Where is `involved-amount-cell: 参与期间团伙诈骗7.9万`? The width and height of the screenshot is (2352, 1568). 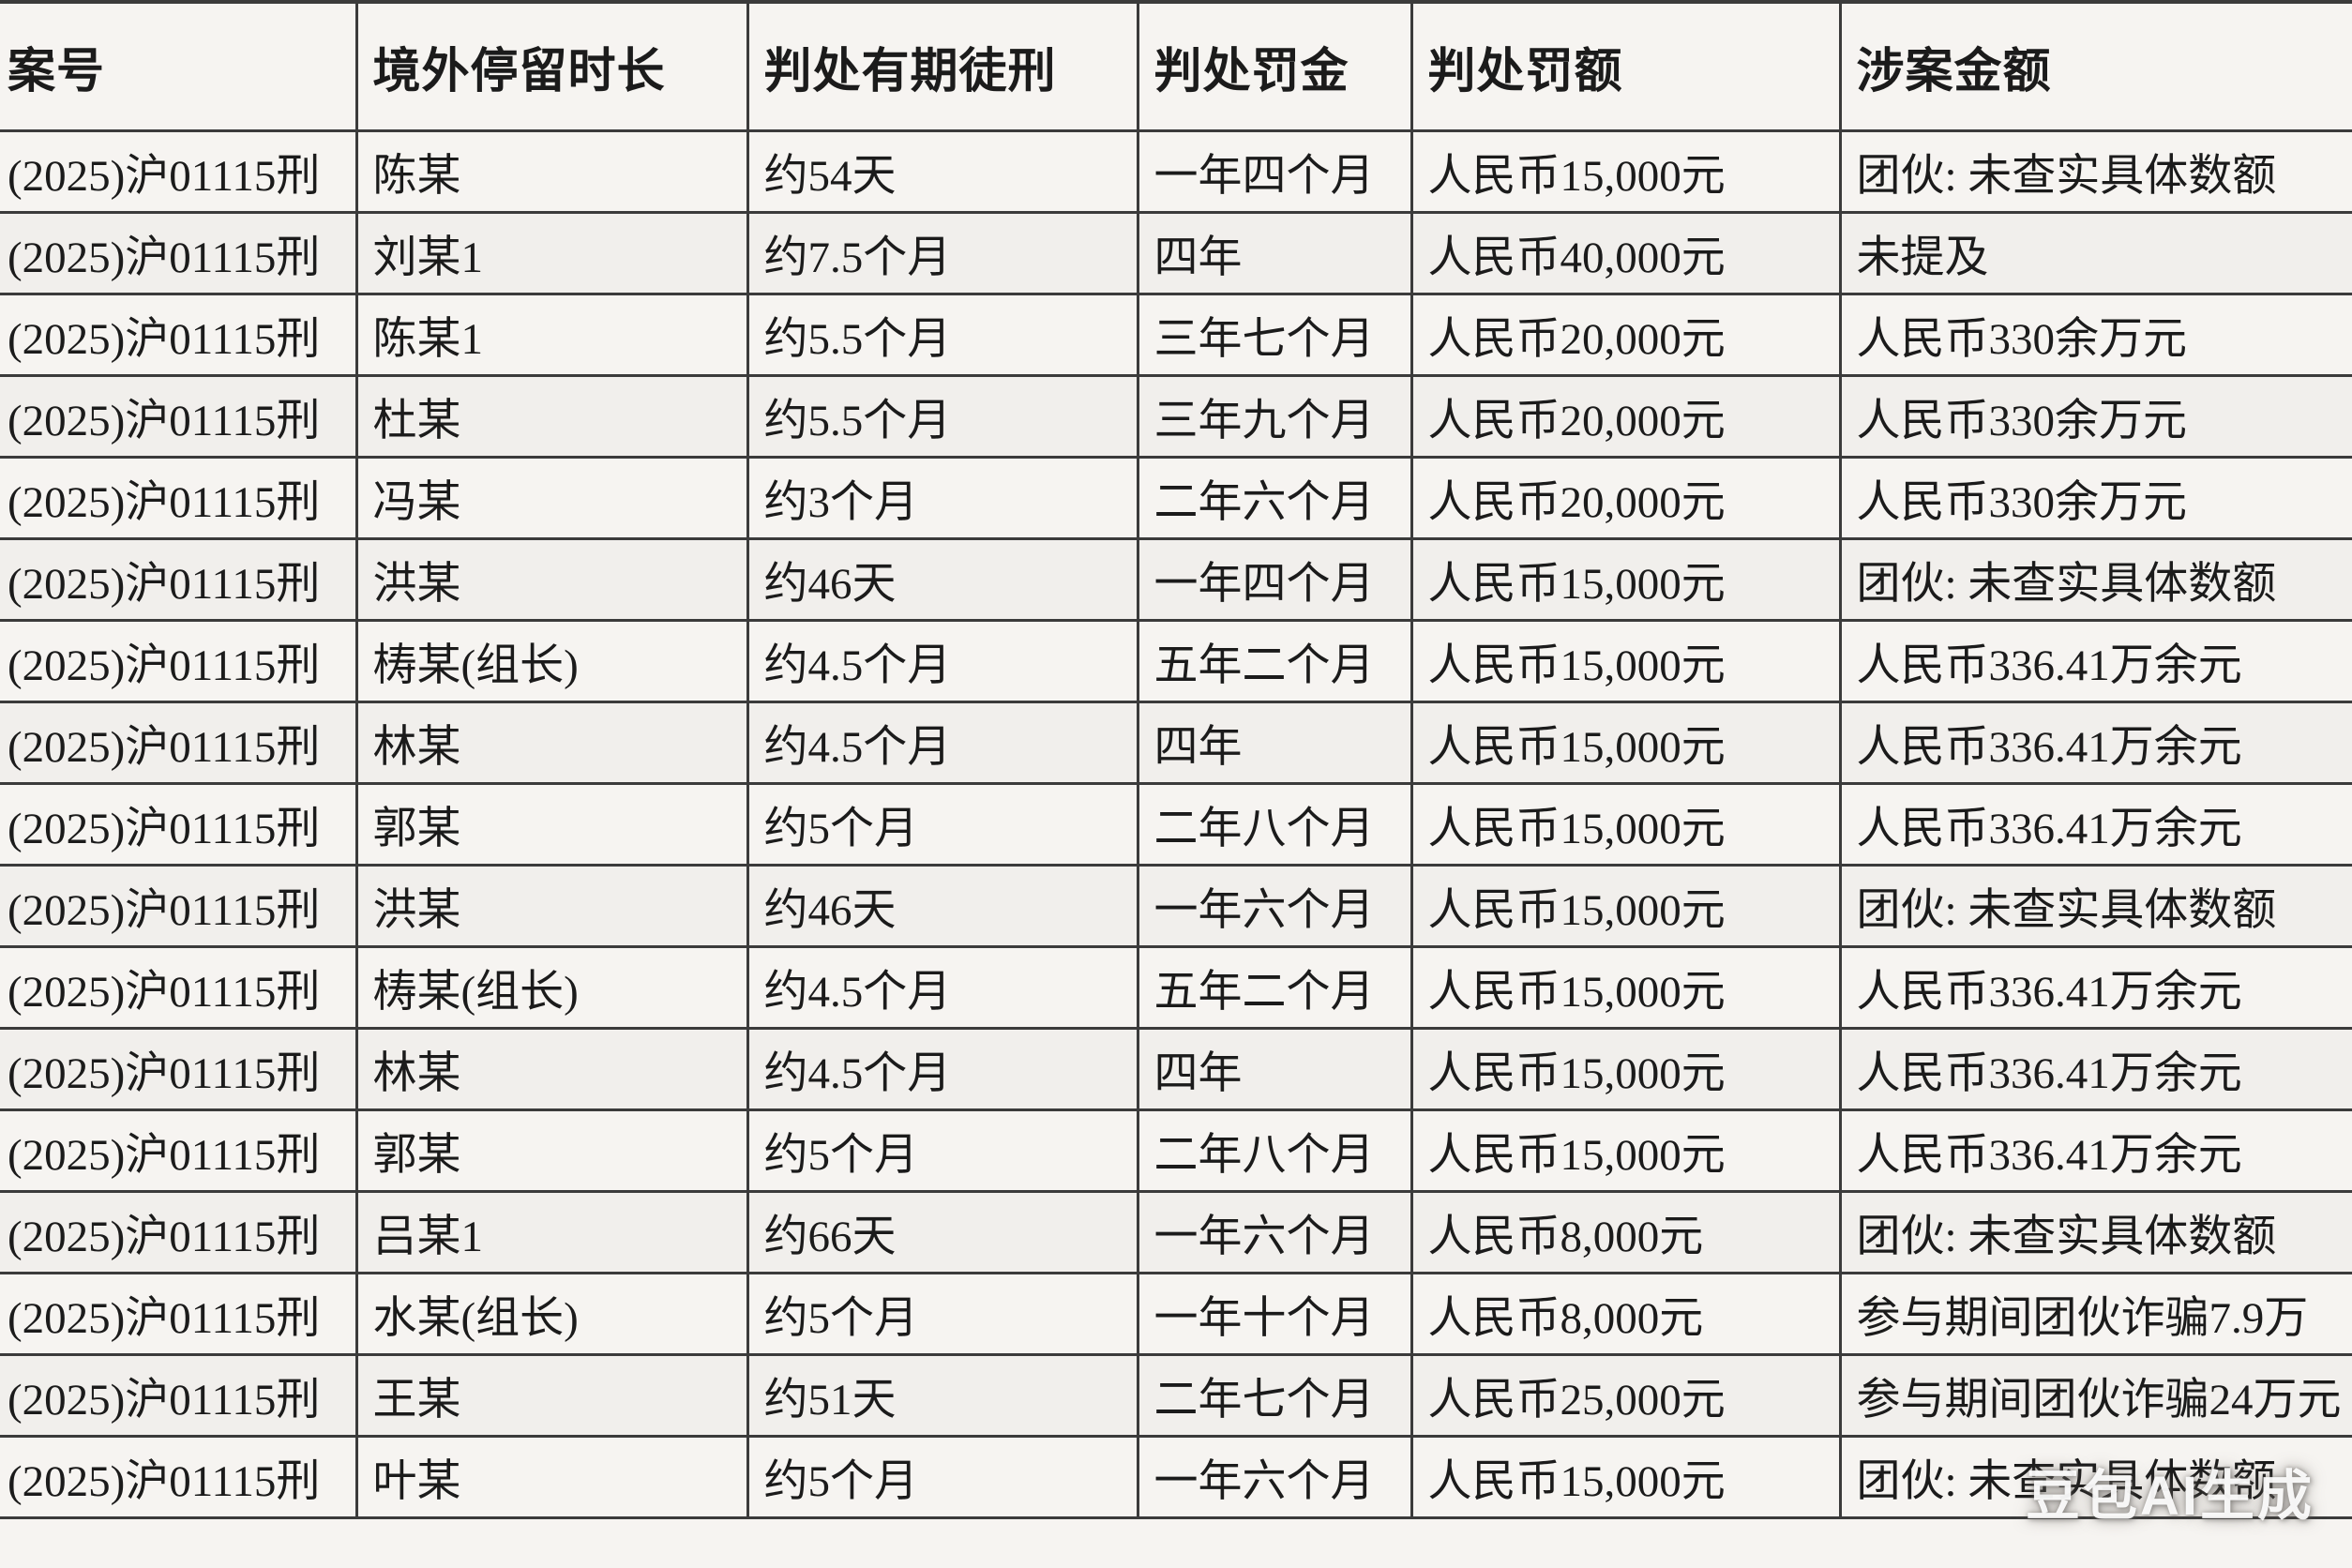
involved-amount-cell: 参与期间团伙诈骗7.9万 is located at coordinates (2095, 1313).